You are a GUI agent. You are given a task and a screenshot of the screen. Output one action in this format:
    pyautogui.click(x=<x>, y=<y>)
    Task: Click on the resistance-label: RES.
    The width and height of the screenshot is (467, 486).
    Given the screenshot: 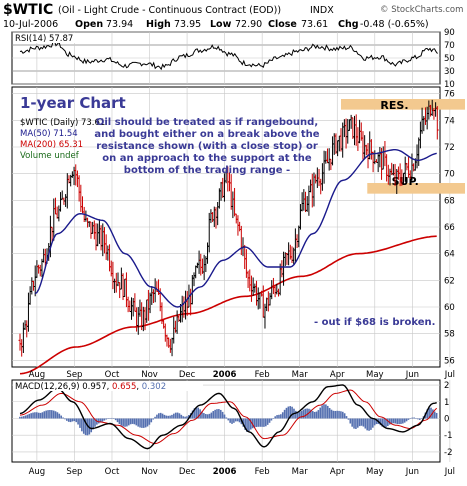 What is the action you would take?
    pyautogui.click(x=394, y=105)
    